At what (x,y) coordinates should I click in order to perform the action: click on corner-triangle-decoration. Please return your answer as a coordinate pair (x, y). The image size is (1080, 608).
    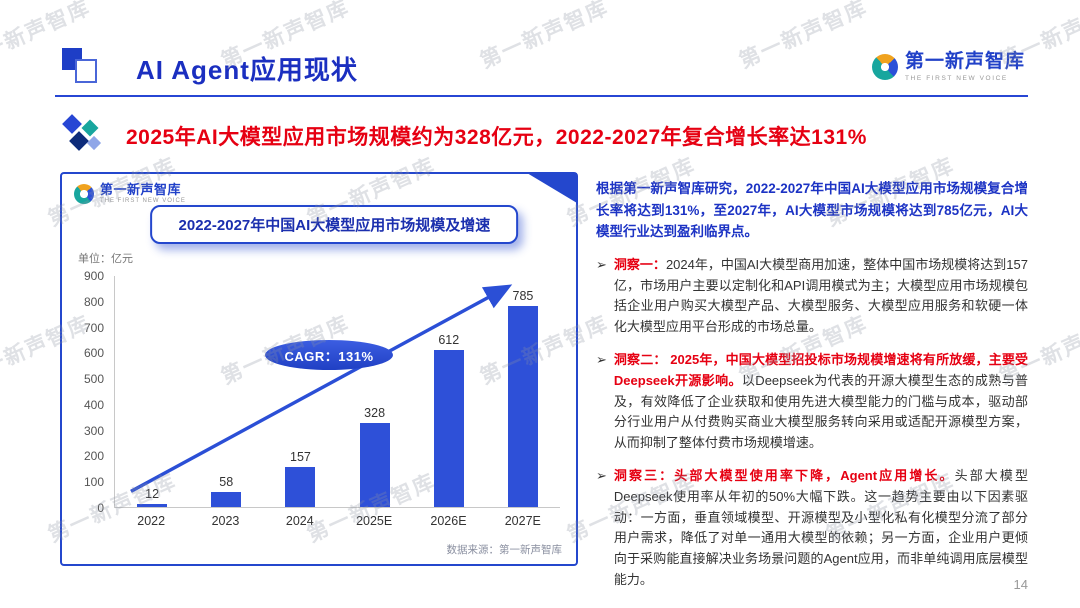
    Looking at the image, I should click on (552, 188).